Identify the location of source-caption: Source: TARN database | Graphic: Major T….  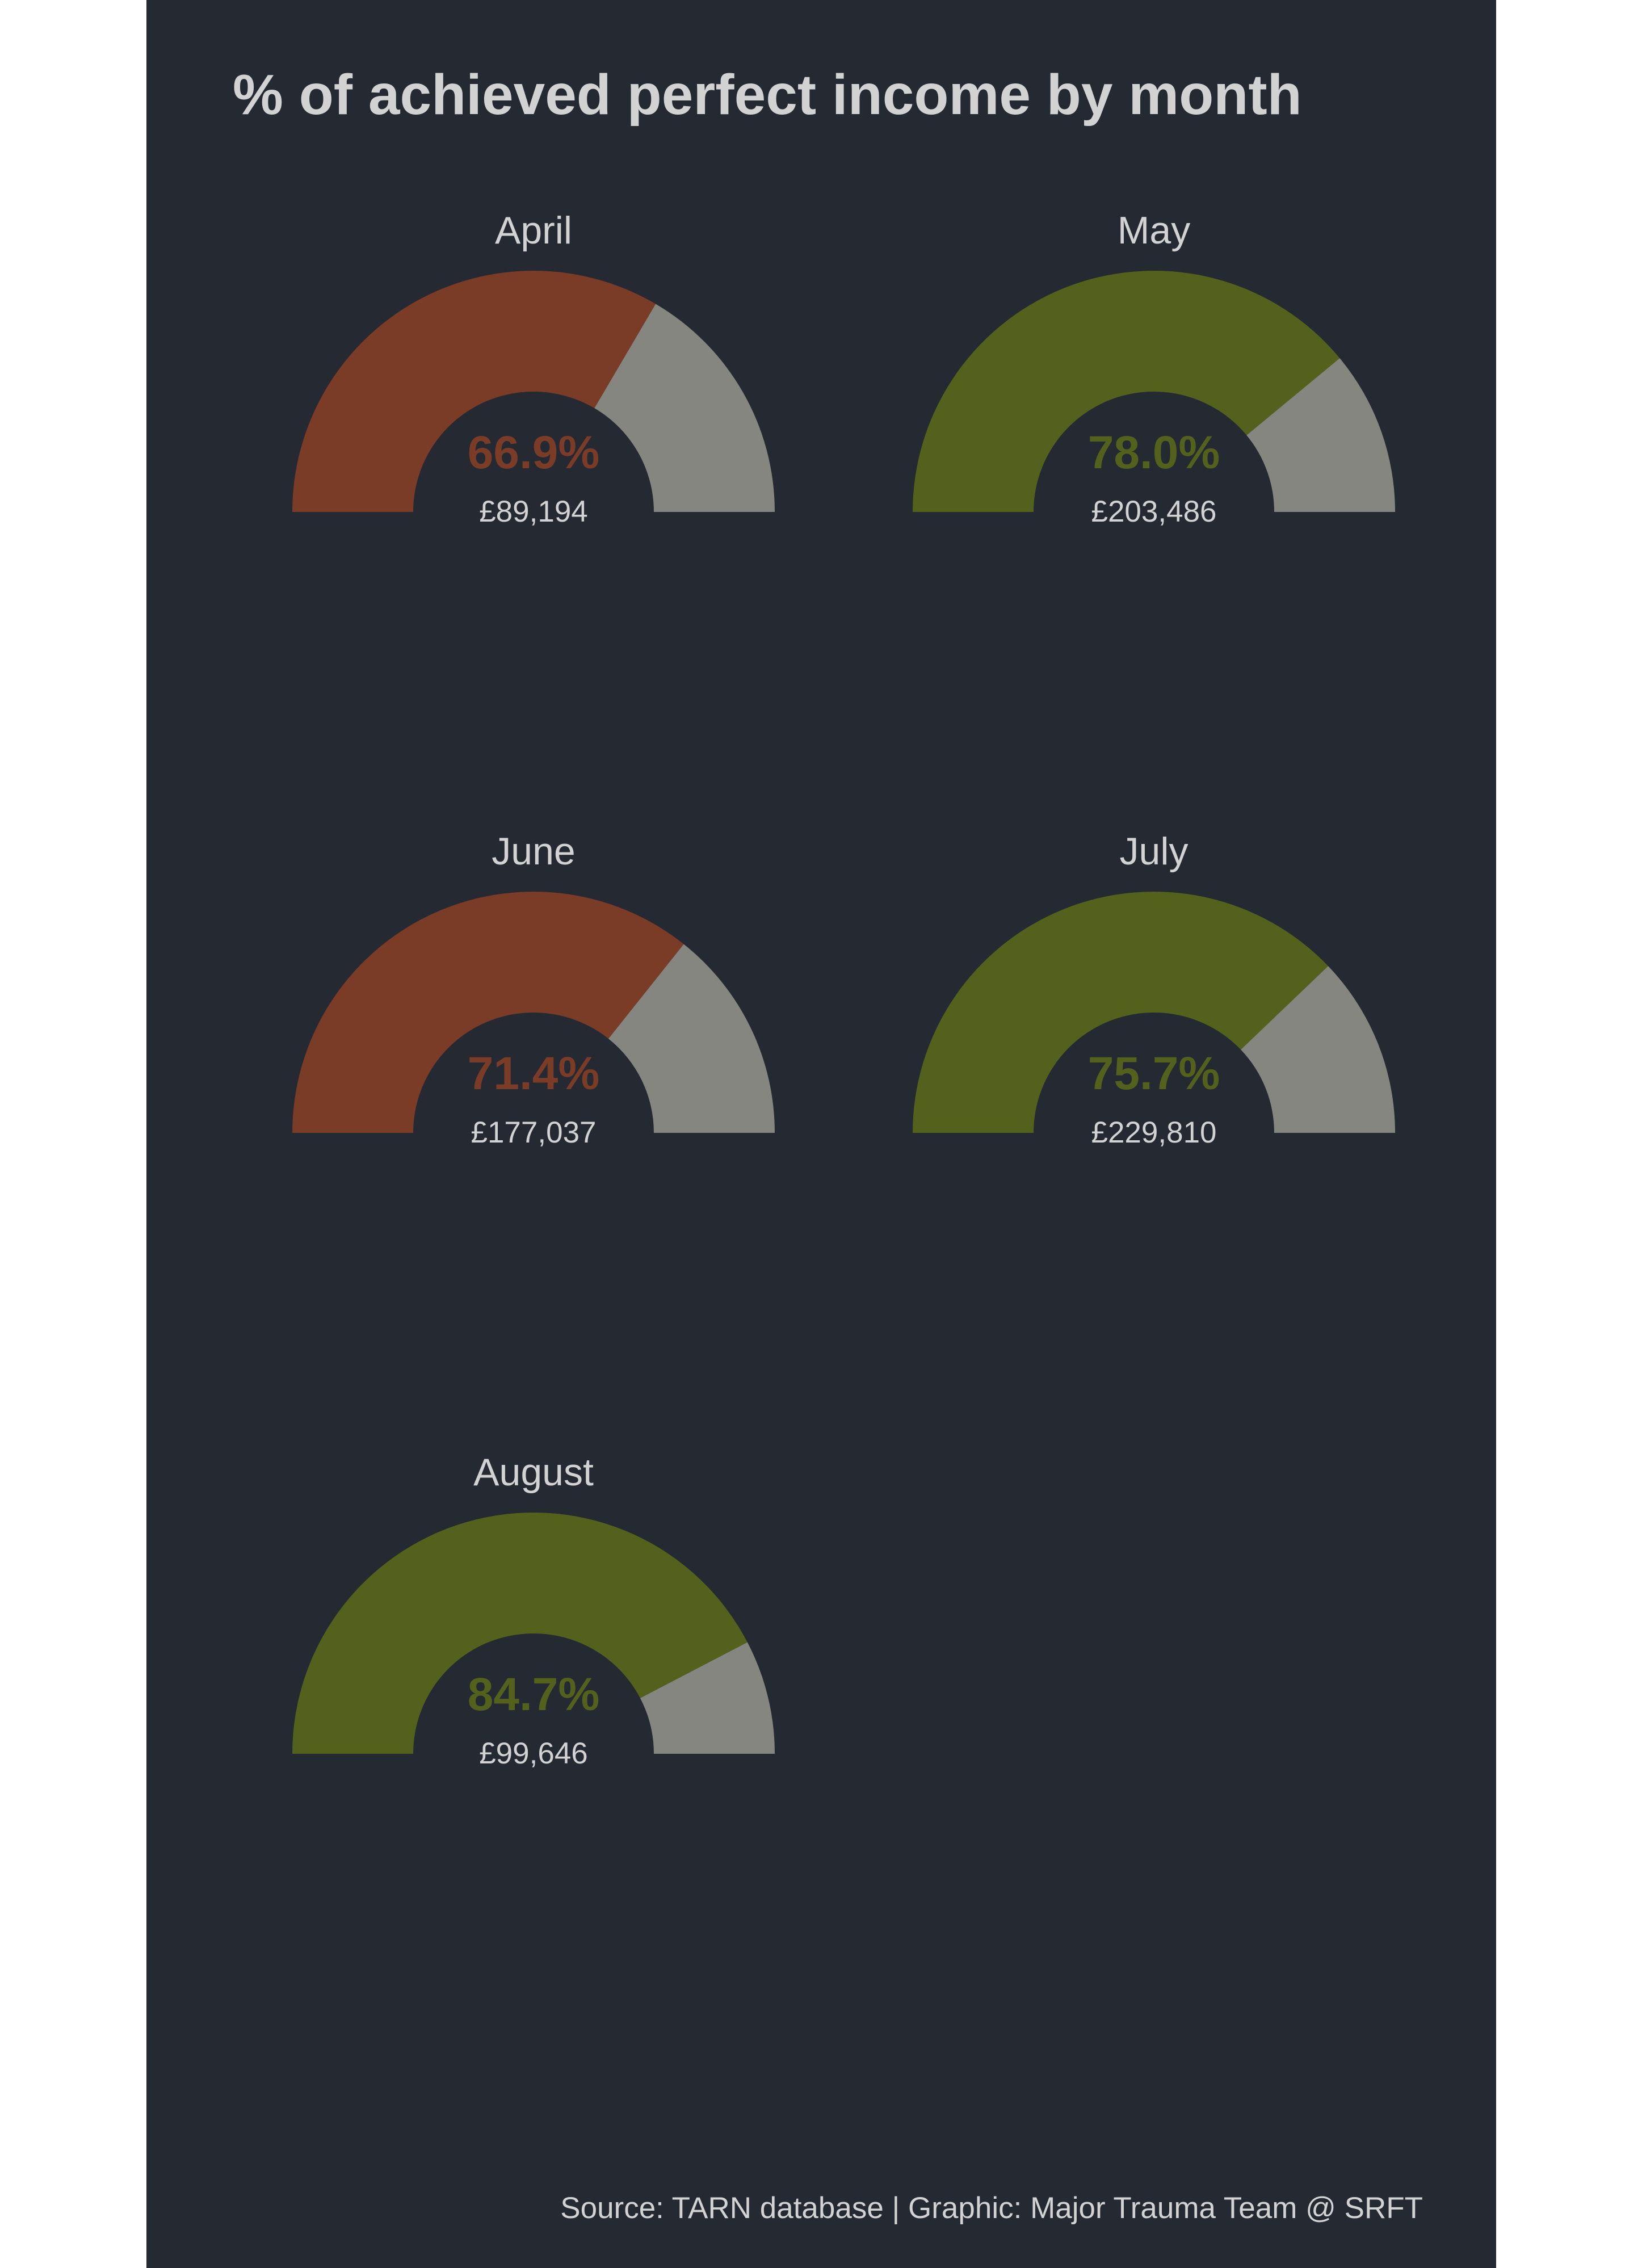
(991, 2208).